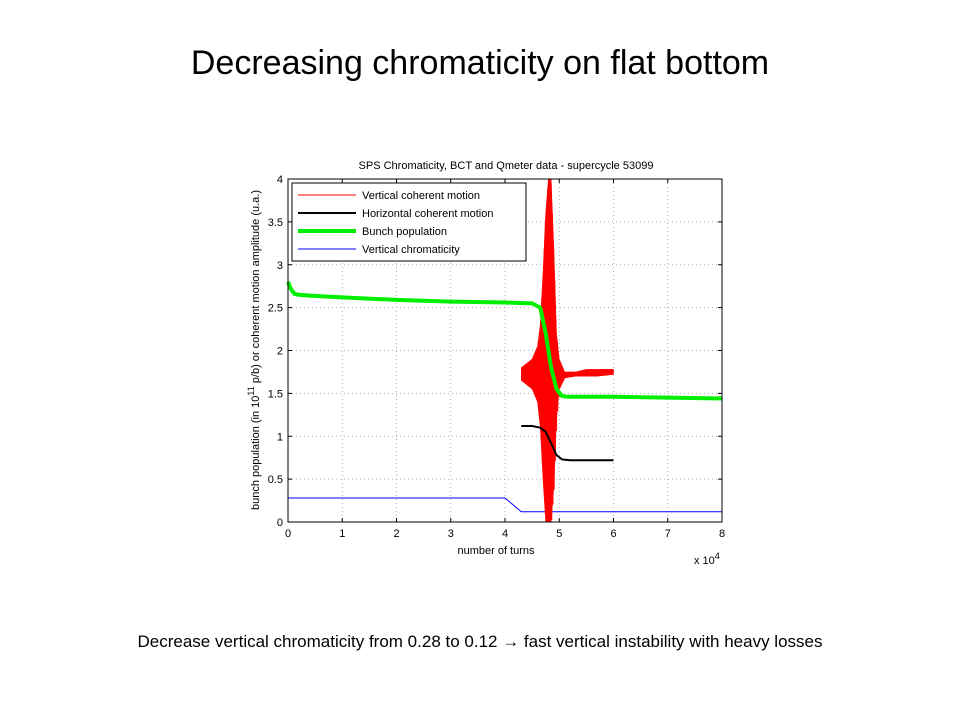  I want to click on y-tick-label: 2, so click(280, 352).